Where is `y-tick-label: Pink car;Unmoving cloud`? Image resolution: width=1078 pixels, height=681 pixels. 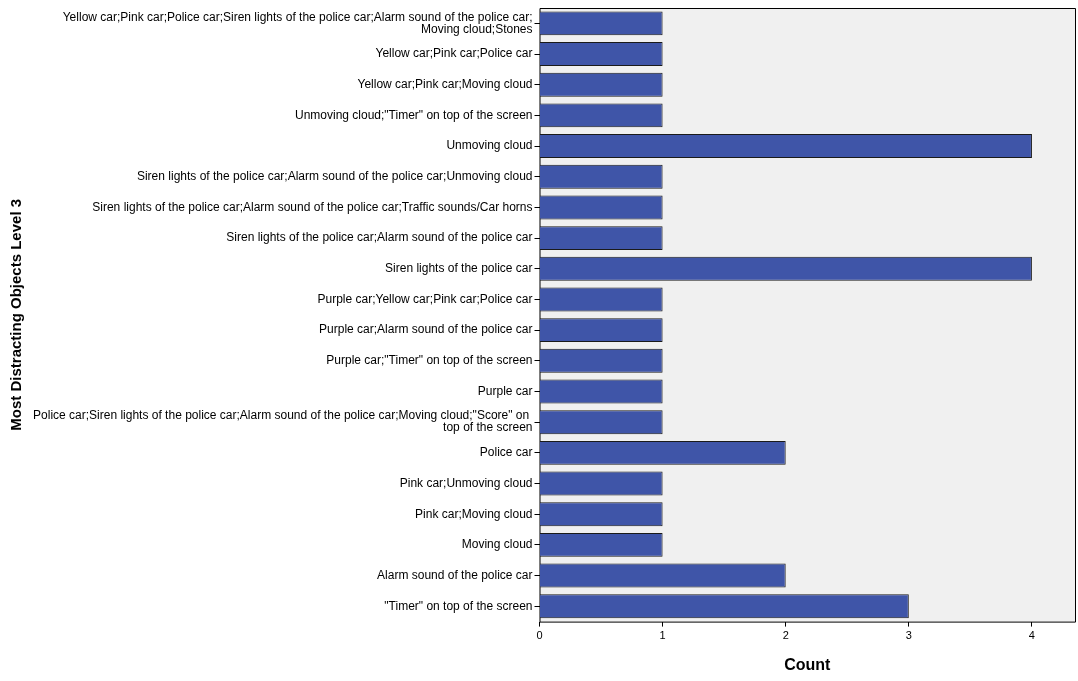 y-tick-label: Pink car;Unmoving cloud is located at coordinates (466, 482).